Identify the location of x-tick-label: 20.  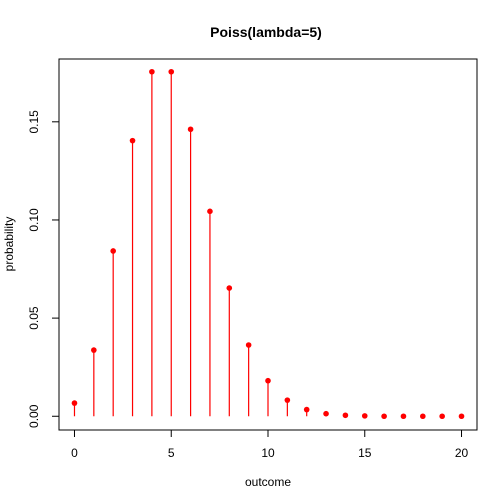
(462, 453).